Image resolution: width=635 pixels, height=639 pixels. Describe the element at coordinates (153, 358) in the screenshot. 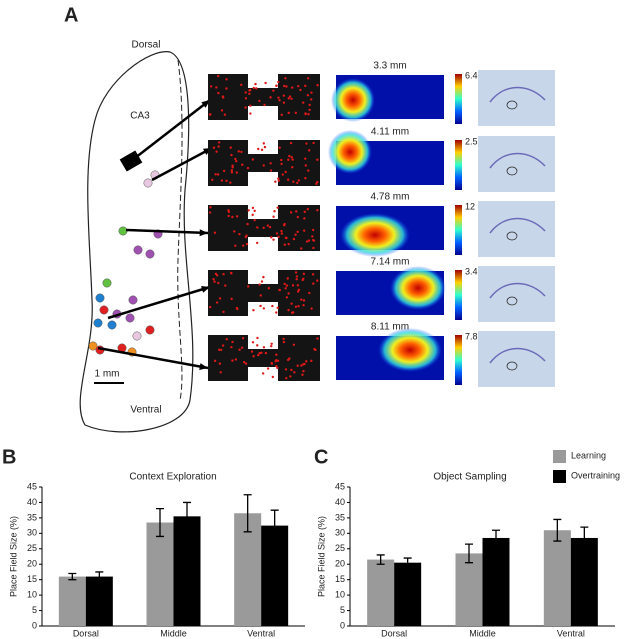

I see `arrow` at that location.